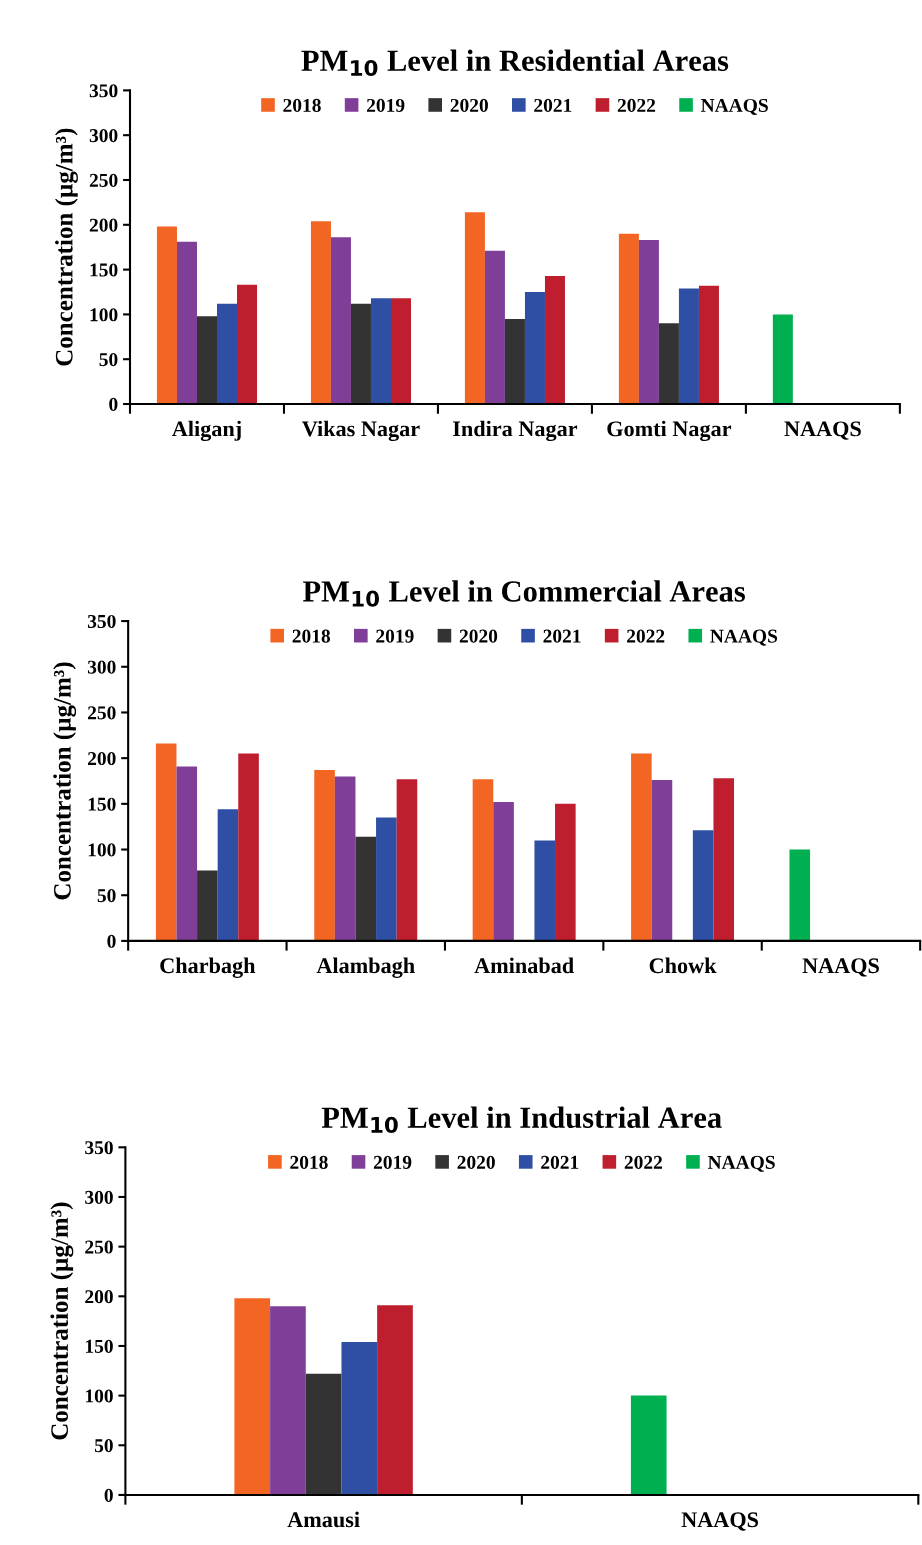  I want to click on chart-title: PM$_{10}$ Level in Residential Areas, so click(515, 63).